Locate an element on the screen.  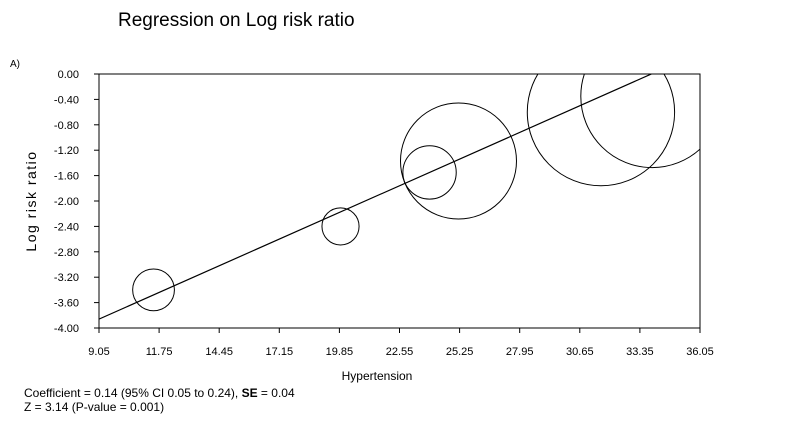
y-tick-label: -2.80 is located at coordinates (66, 253).